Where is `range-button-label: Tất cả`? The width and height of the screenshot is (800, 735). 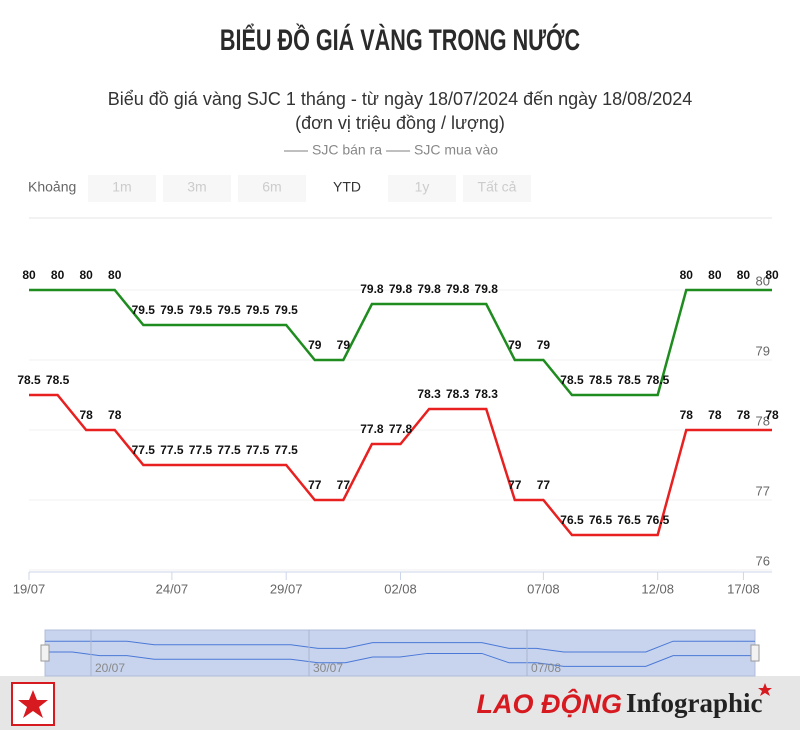
range-button-label: Tất cả is located at coordinates (497, 187).